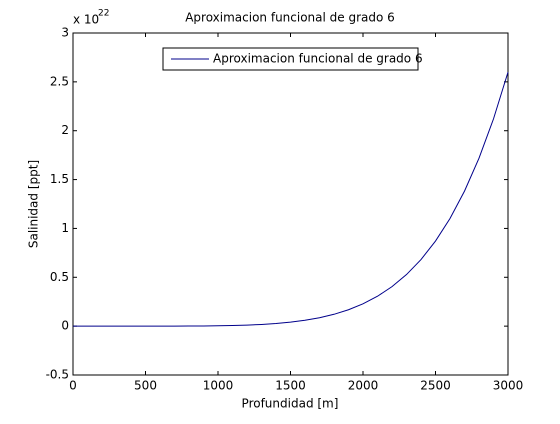 The width and height of the screenshot is (560, 424). What do you see at coordinates (363, 386) in the screenshot?
I see `x-tick-label: 2000` at bounding box center [363, 386].